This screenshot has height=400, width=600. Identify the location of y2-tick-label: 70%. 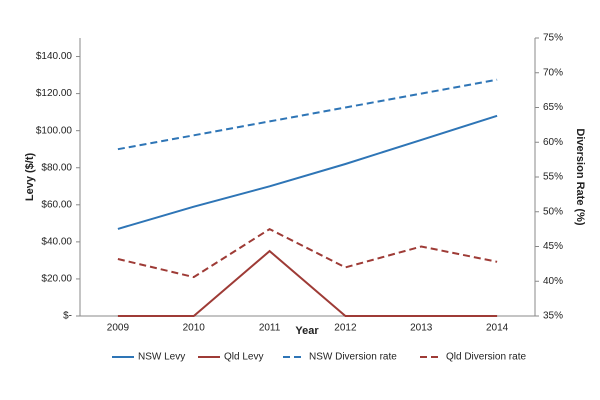
(553, 72).